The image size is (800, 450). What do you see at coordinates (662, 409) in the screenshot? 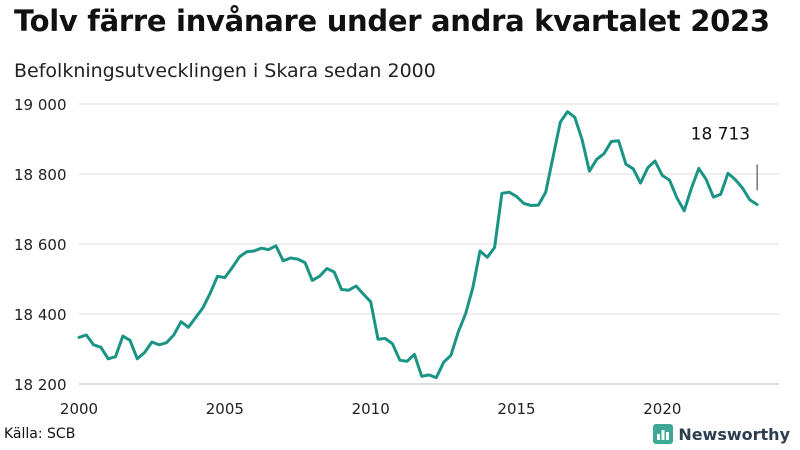
I see `x-tick-label: 2020` at bounding box center [662, 409].